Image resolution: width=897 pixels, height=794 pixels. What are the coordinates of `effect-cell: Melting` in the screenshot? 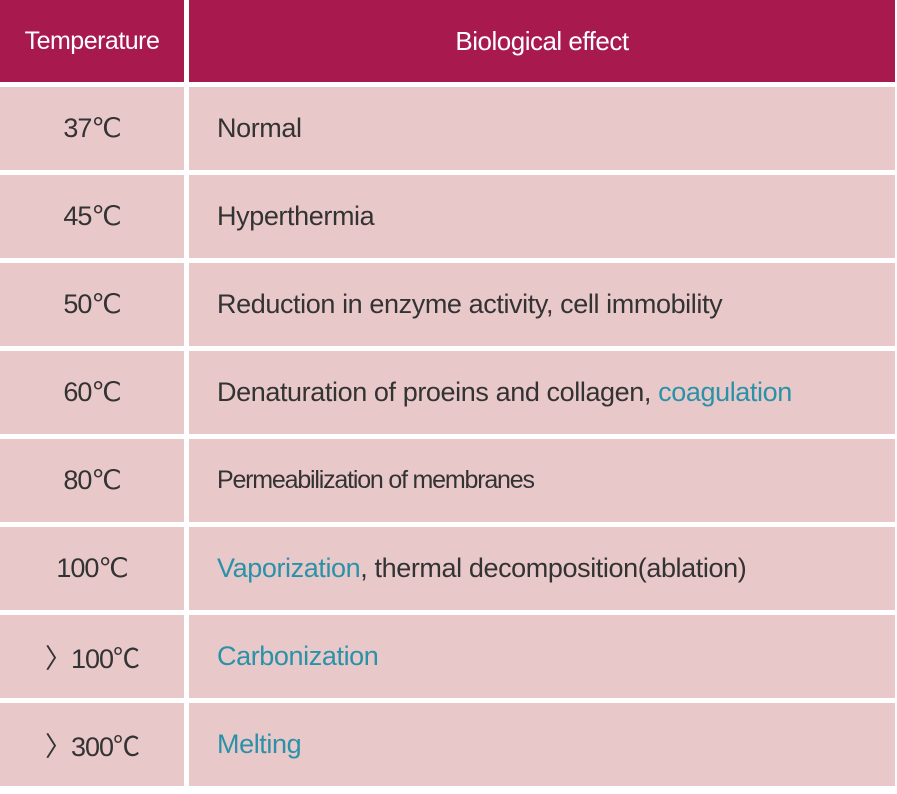 It's located at (542, 744).